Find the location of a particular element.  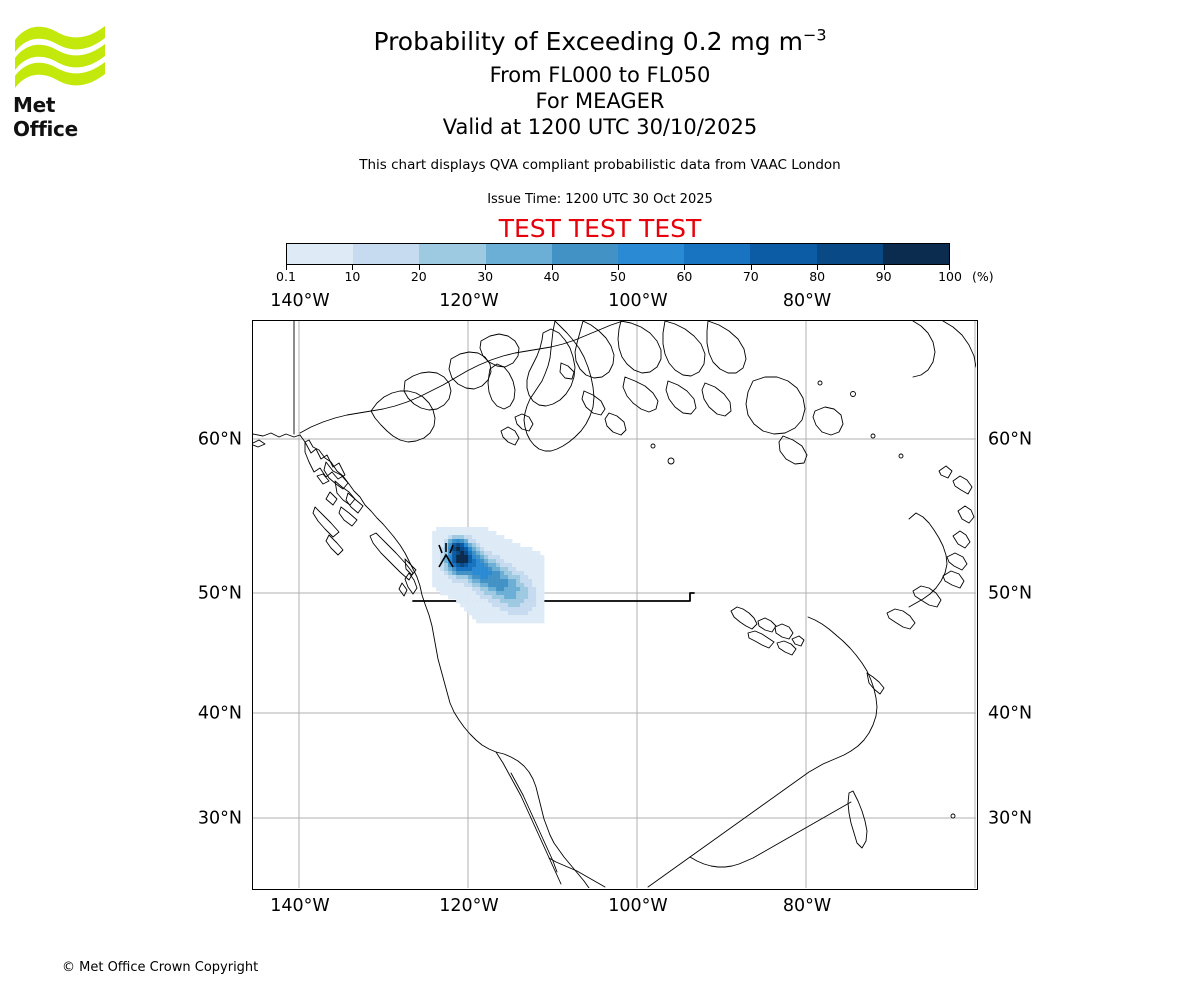

colorbar-tick-label-80: 80 is located at coordinates (817, 276).